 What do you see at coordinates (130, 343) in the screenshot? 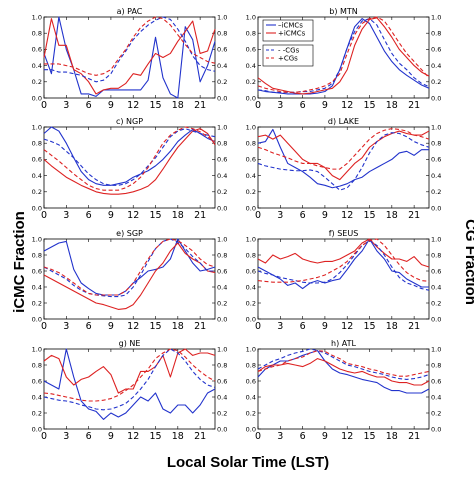
I see `panel-title: g) NE` at bounding box center [130, 343].